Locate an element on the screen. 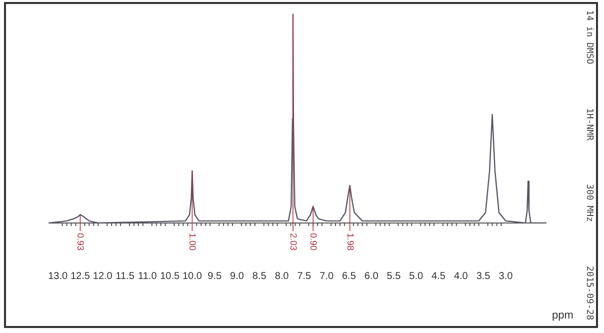  x-tick-label: 11.5 is located at coordinates (125, 276).